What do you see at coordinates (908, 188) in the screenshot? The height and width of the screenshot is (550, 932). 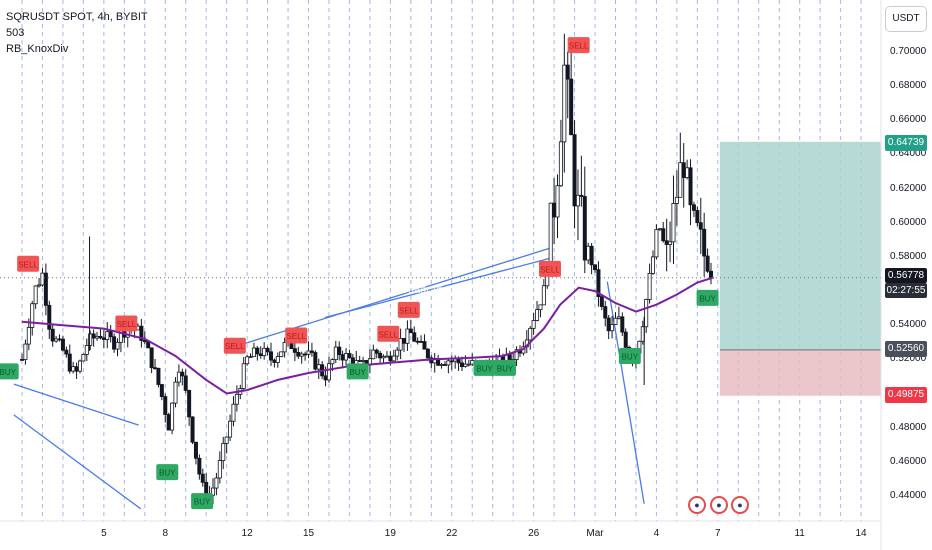 I see `price-tick-label: 0.62000` at bounding box center [908, 188].